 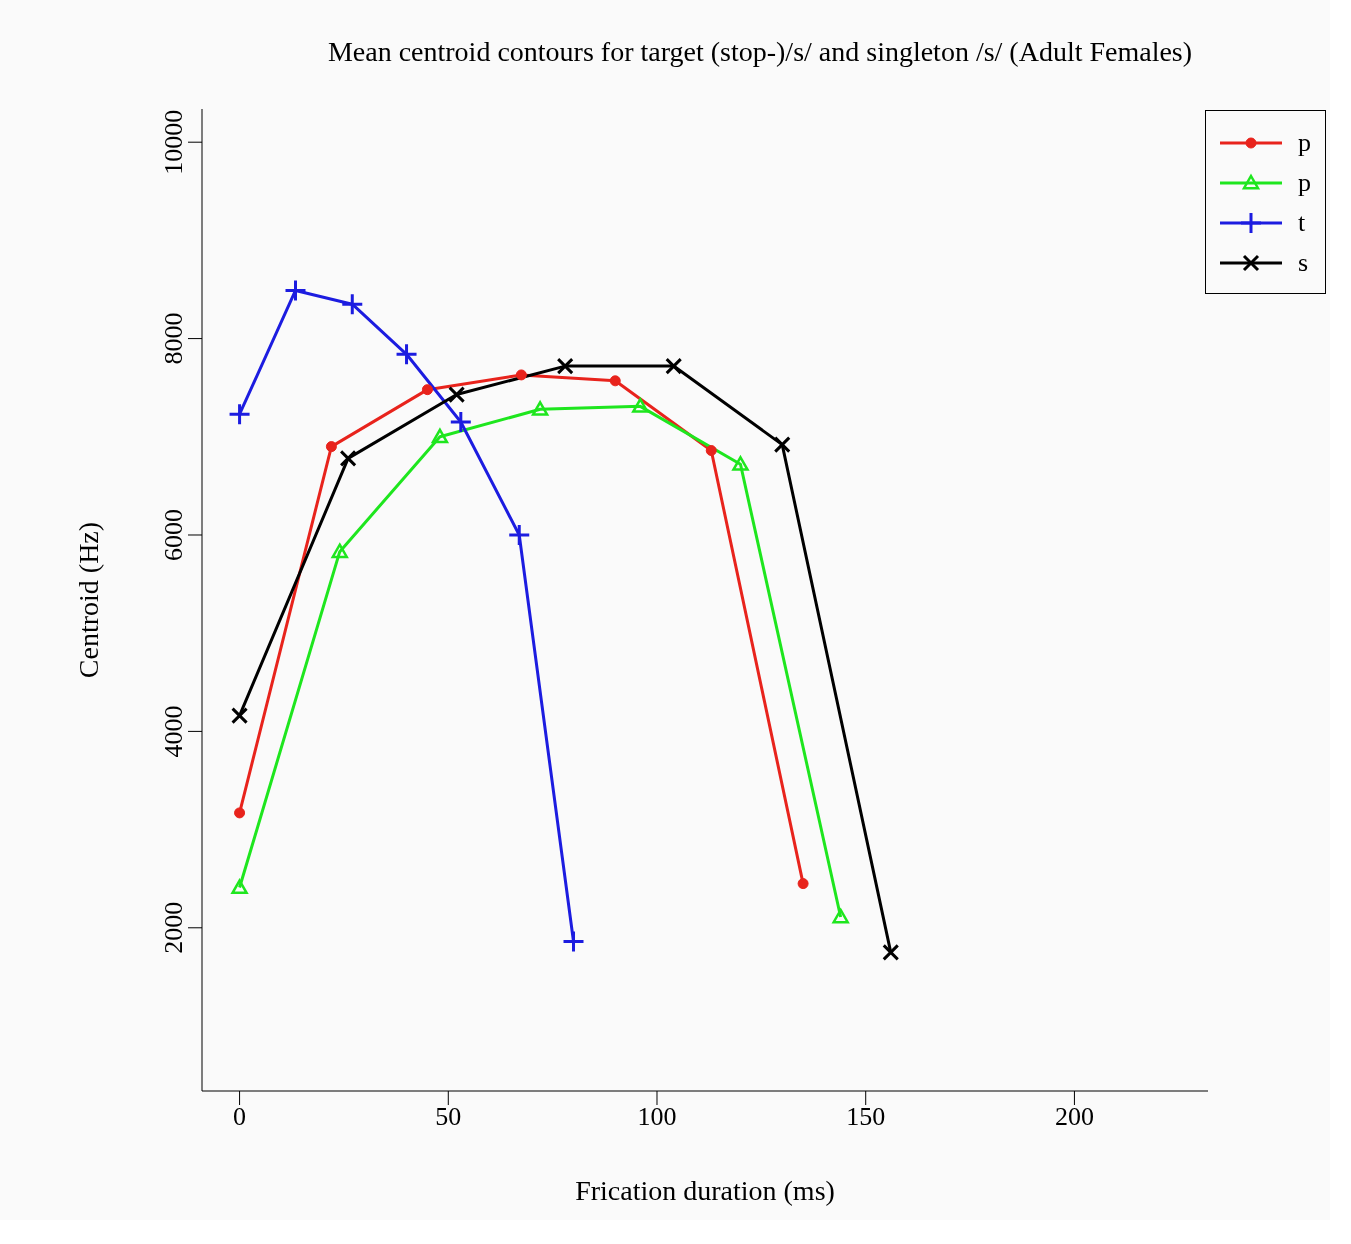 What do you see at coordinates (448, 1117) in the screenshot?
I see `x-tick-label: 50` at bounding box center [448, 1117].